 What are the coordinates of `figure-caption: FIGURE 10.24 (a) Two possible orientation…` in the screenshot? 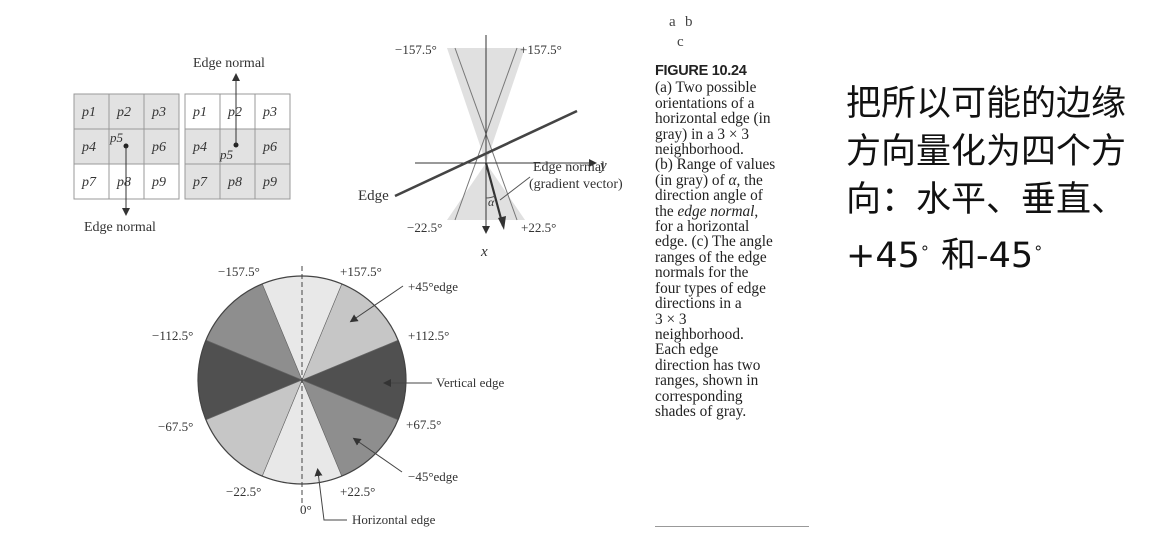 It's located at (735, 241).